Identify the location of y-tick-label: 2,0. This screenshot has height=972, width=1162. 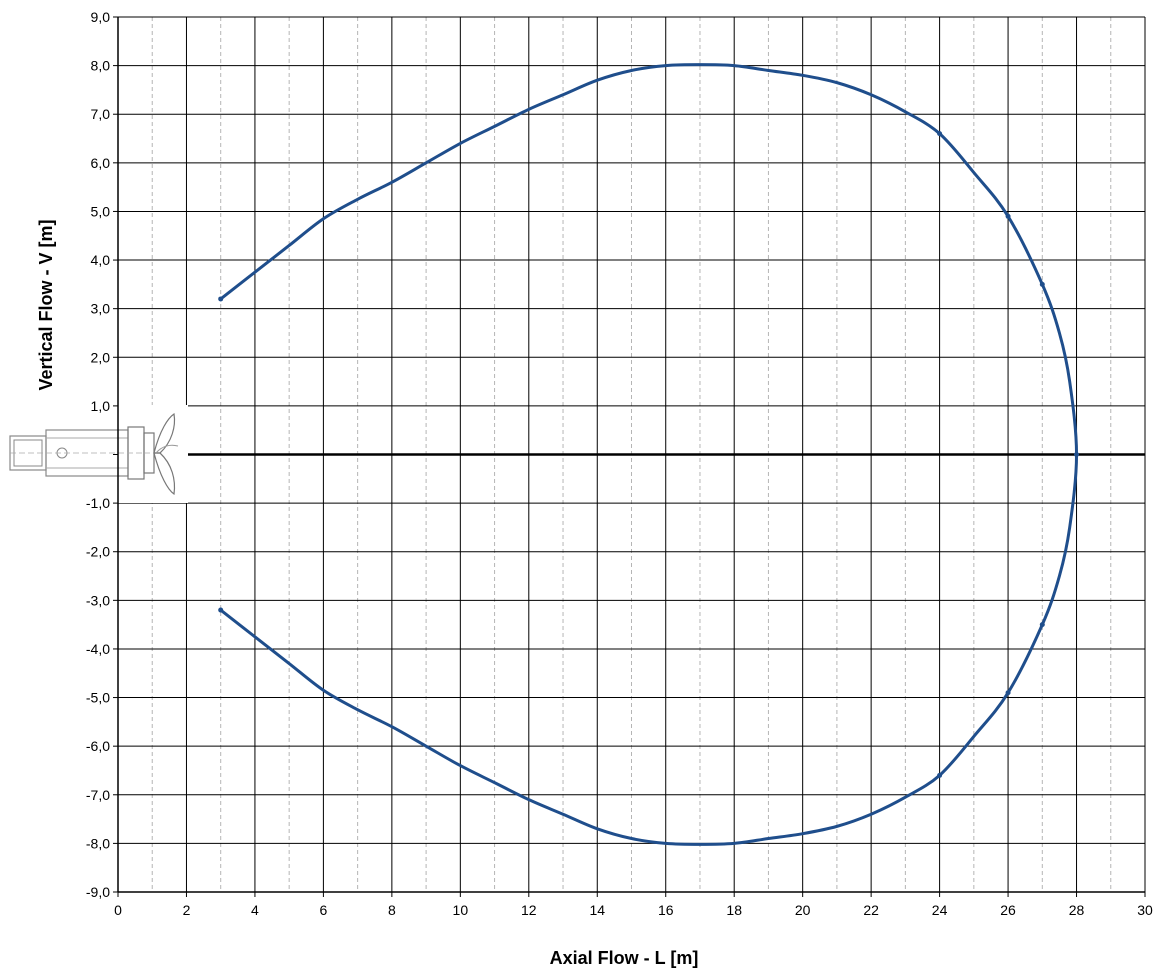
(101, 357).